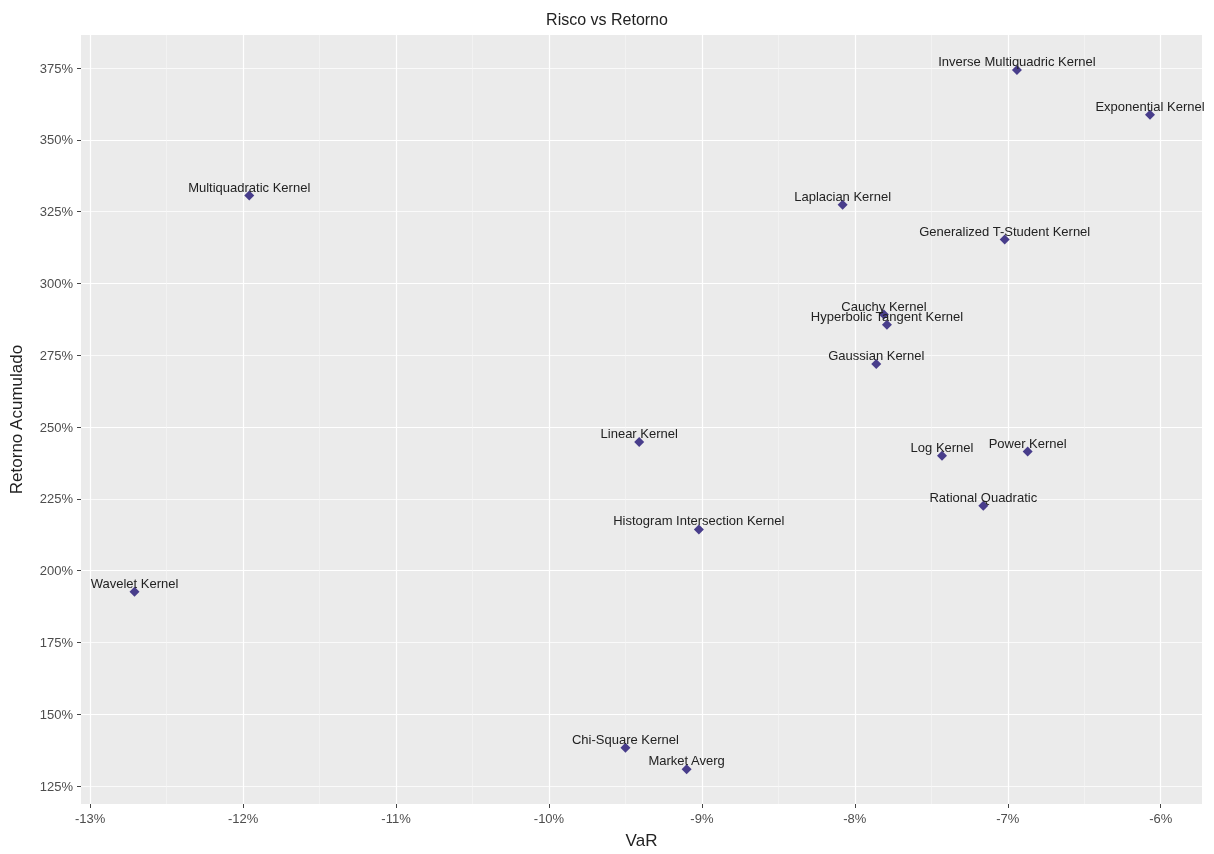 The height and width of the screenshot is (854, 1214). I want to click on annotation: Generalized T-Student Kernel, so click(1005, 231).